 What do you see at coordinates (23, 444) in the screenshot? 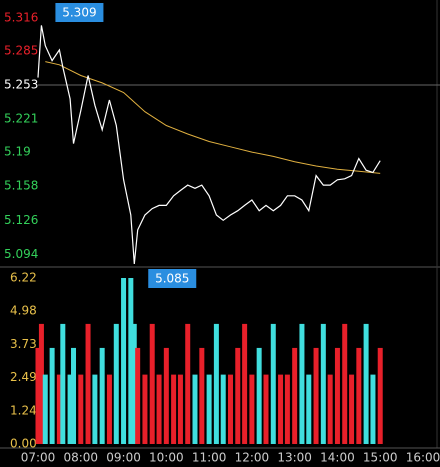
I see `y2-tick-label: 0.00` at bounding box center [23, 444].